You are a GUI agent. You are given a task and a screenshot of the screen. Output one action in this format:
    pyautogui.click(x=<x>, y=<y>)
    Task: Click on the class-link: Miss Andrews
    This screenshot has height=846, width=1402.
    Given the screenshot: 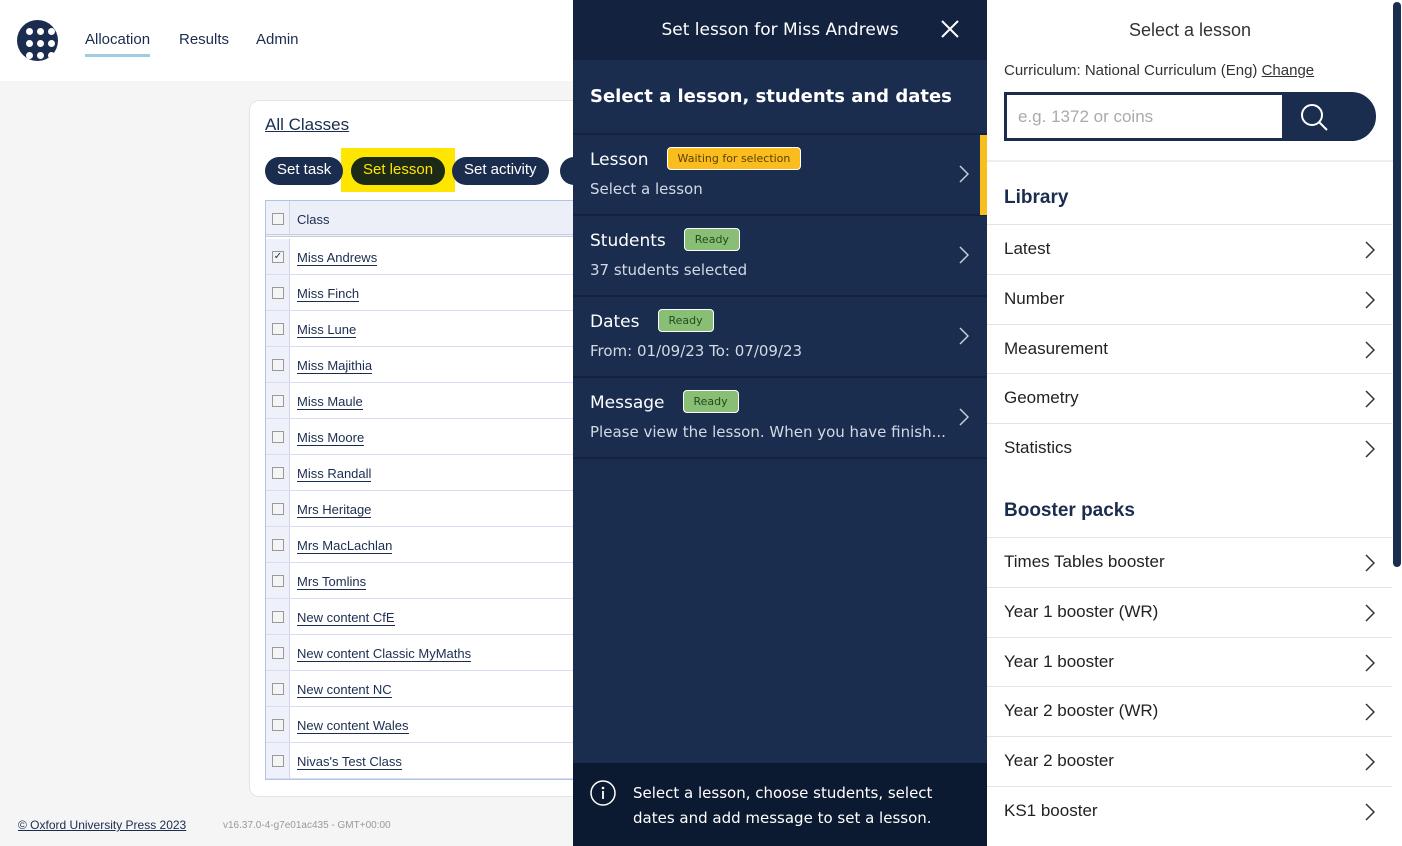 What is the action you would take?
    pyautogui.click(x=337, y=258)
    